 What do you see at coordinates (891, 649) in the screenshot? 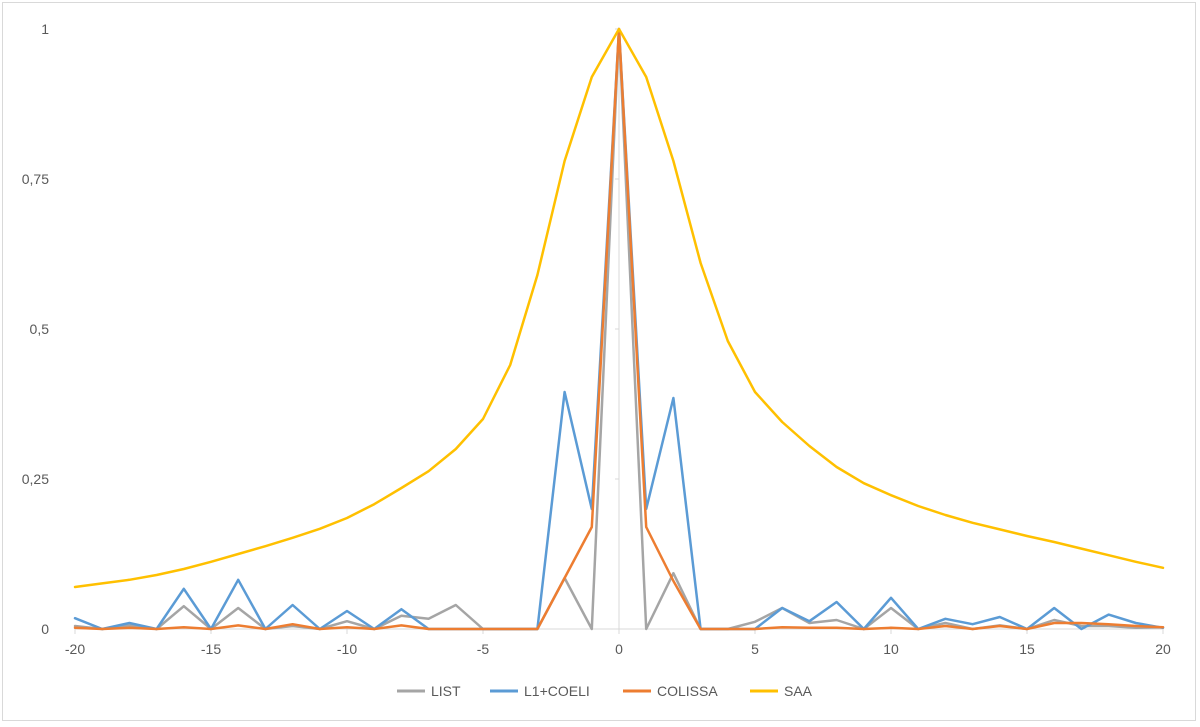
I see `x-tick-label: 10` at bounding box center [891, 649].